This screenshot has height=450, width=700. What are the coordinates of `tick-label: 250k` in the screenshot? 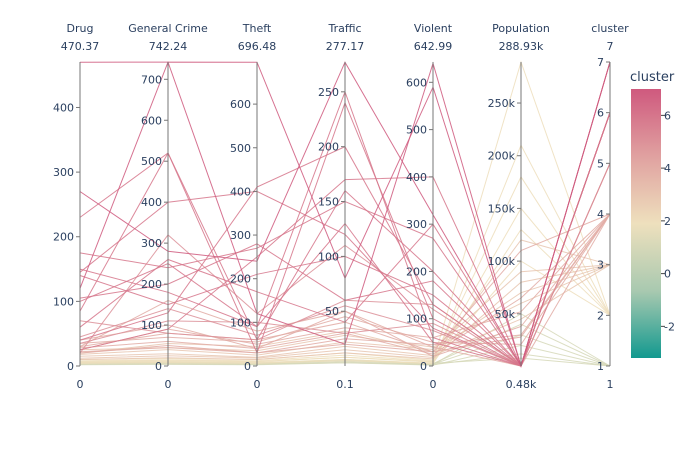 It's located at (502, 103).